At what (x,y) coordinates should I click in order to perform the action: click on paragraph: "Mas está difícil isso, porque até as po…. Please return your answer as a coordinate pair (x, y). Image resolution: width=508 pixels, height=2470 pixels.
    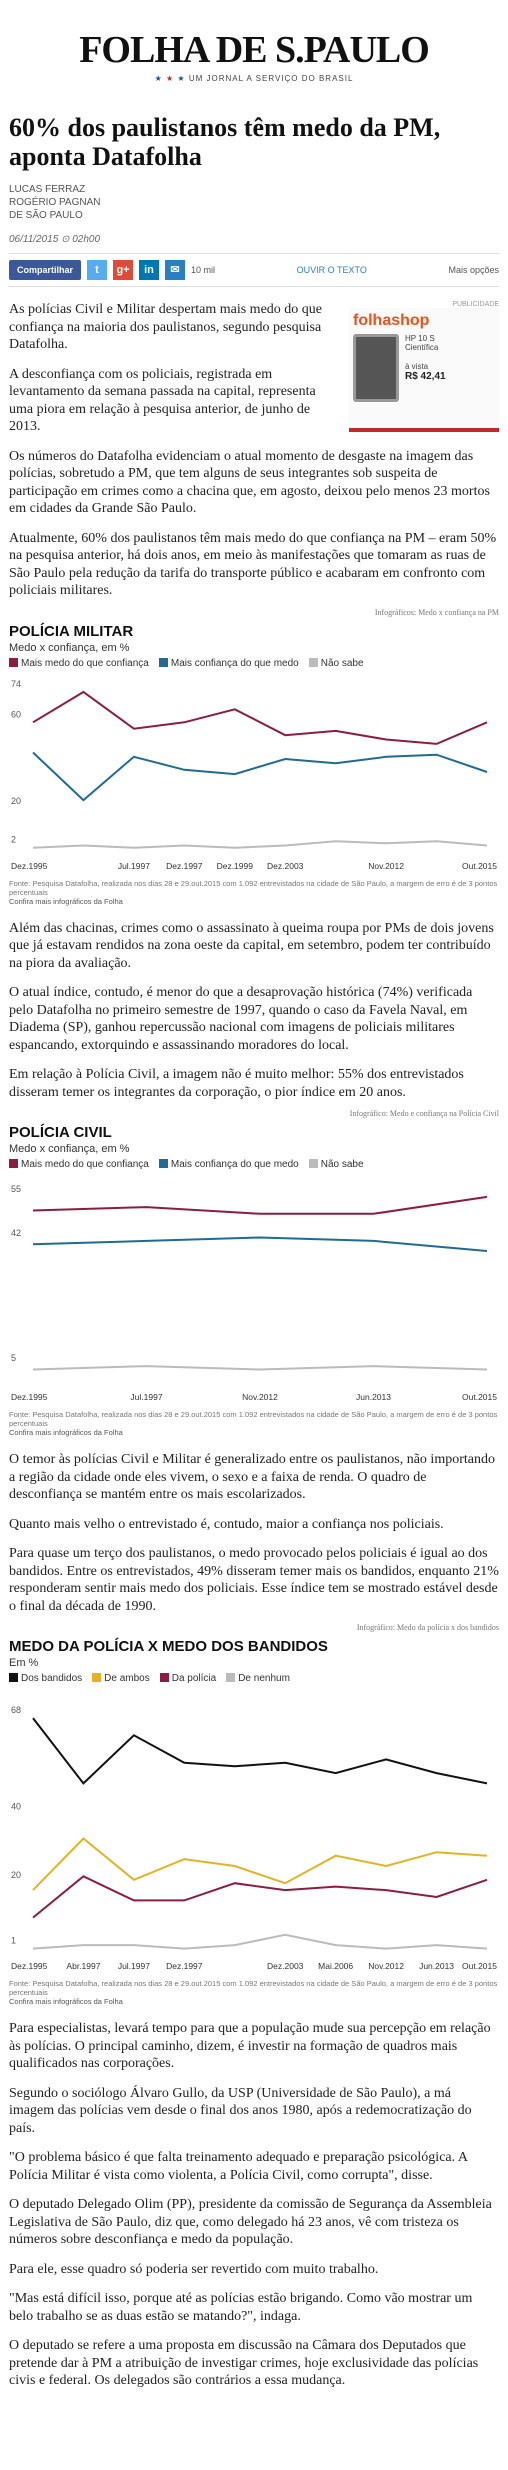
    Looking at the image, I should click on (241, 2307).